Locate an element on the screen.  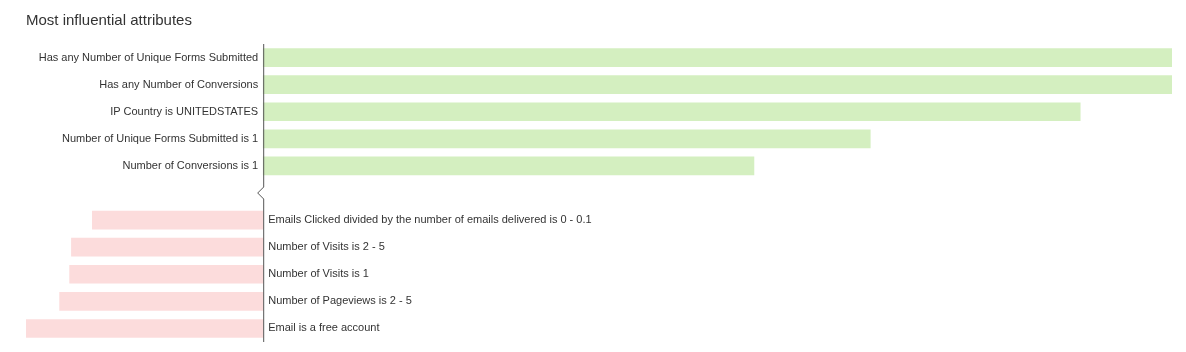
y-tick-label: Number of Unique Forms Submitted is 1 is located at coordinates (160, 137).